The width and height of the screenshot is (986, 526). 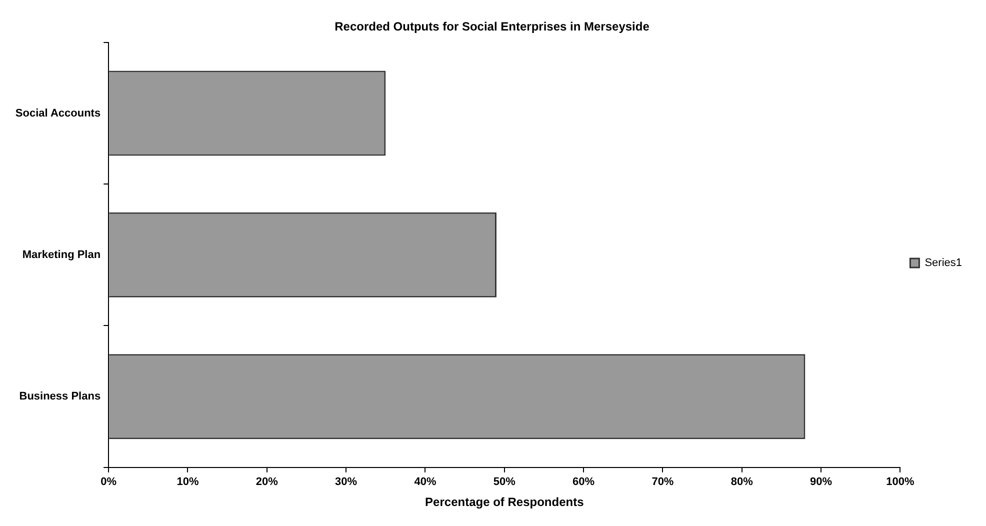 I want to click on x-tick-label: 10%, so click(x=187, y=482).